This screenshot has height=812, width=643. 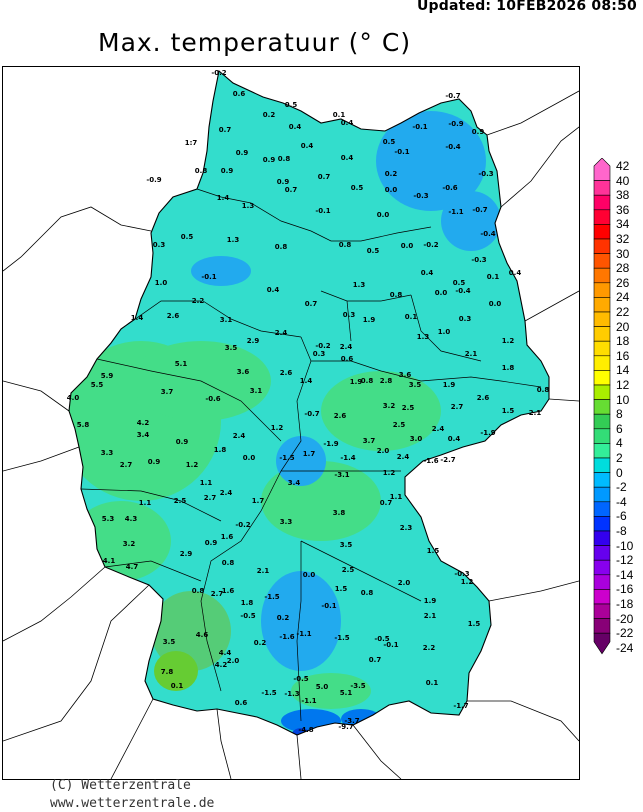 I want to click on color-scale-label: 10, so click(x=623, y=399).